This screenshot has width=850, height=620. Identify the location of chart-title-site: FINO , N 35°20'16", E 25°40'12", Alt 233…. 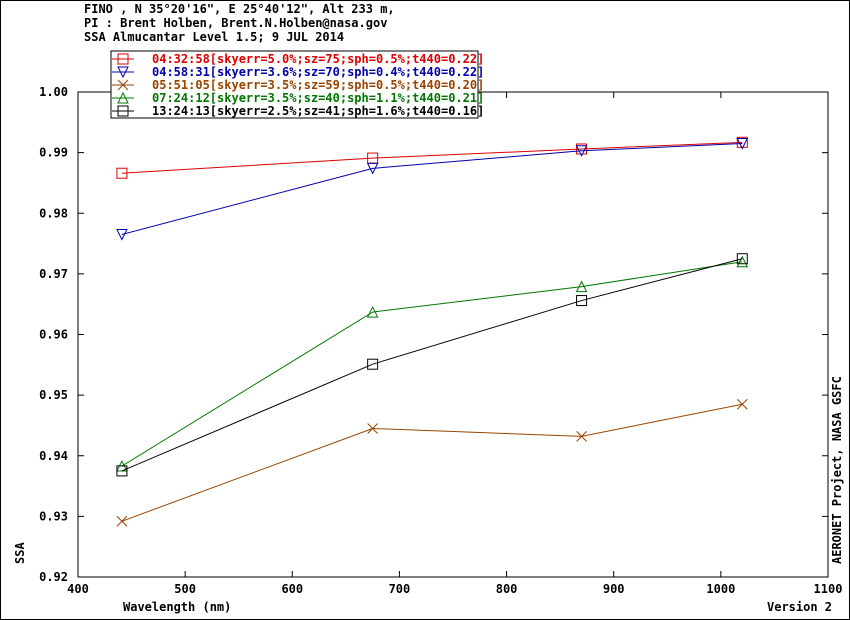
(239, 9).